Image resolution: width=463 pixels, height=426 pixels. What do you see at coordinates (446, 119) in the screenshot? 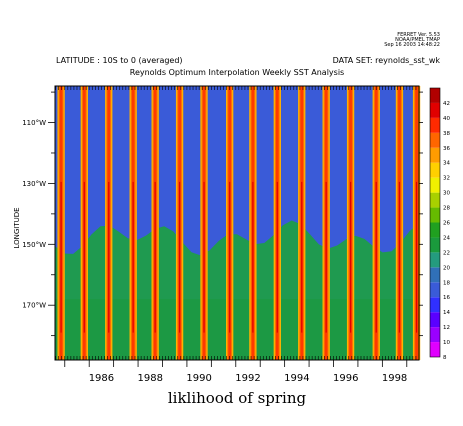
I see `colorbar-label: 40` at bounding box center [446, 119].